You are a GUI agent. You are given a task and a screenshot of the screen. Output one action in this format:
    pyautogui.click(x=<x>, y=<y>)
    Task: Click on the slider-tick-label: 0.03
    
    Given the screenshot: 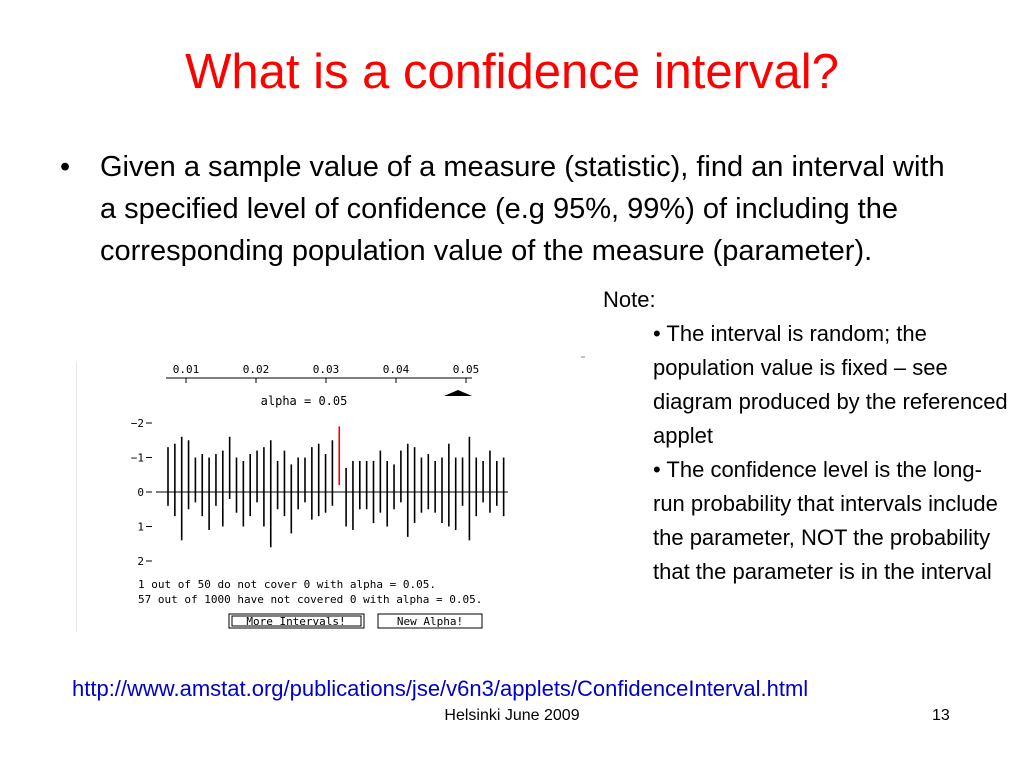 What is the action you would take?
    pyautogui.click(x=326, y=369)
    